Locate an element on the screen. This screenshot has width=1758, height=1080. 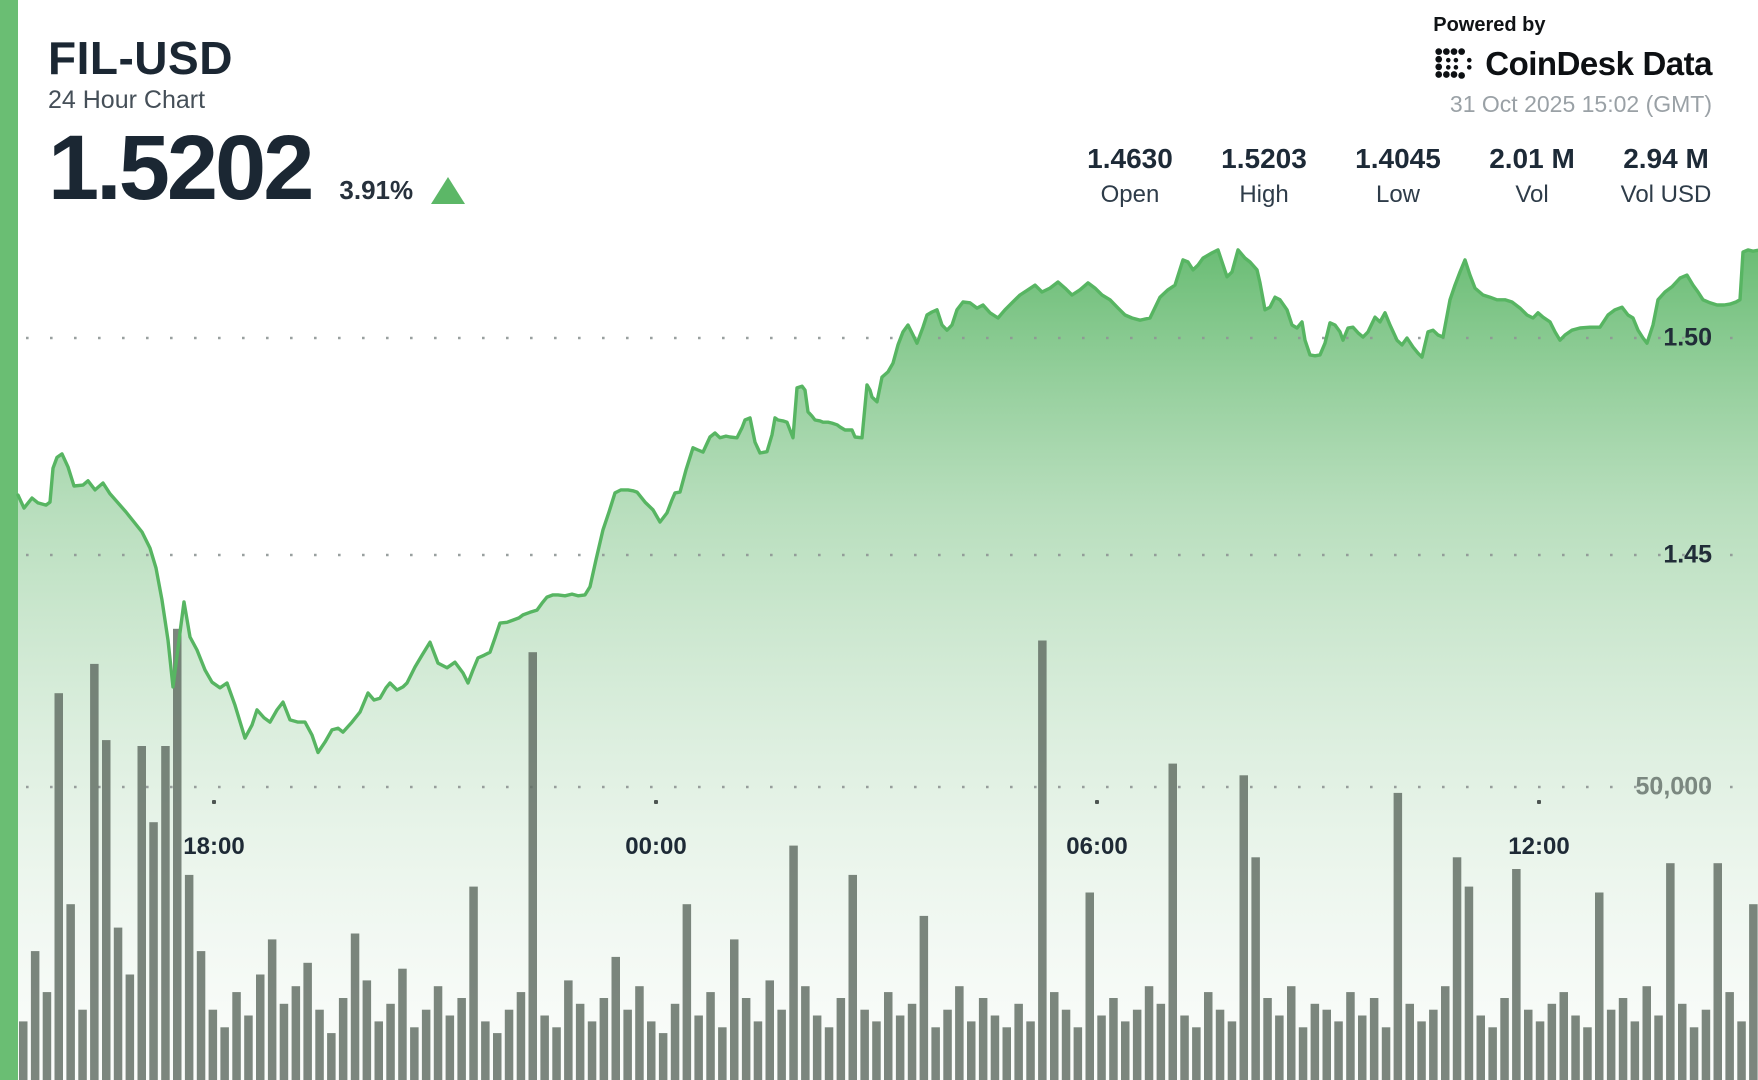
stat-open-label: Open is located at coordinates (1130, 194).